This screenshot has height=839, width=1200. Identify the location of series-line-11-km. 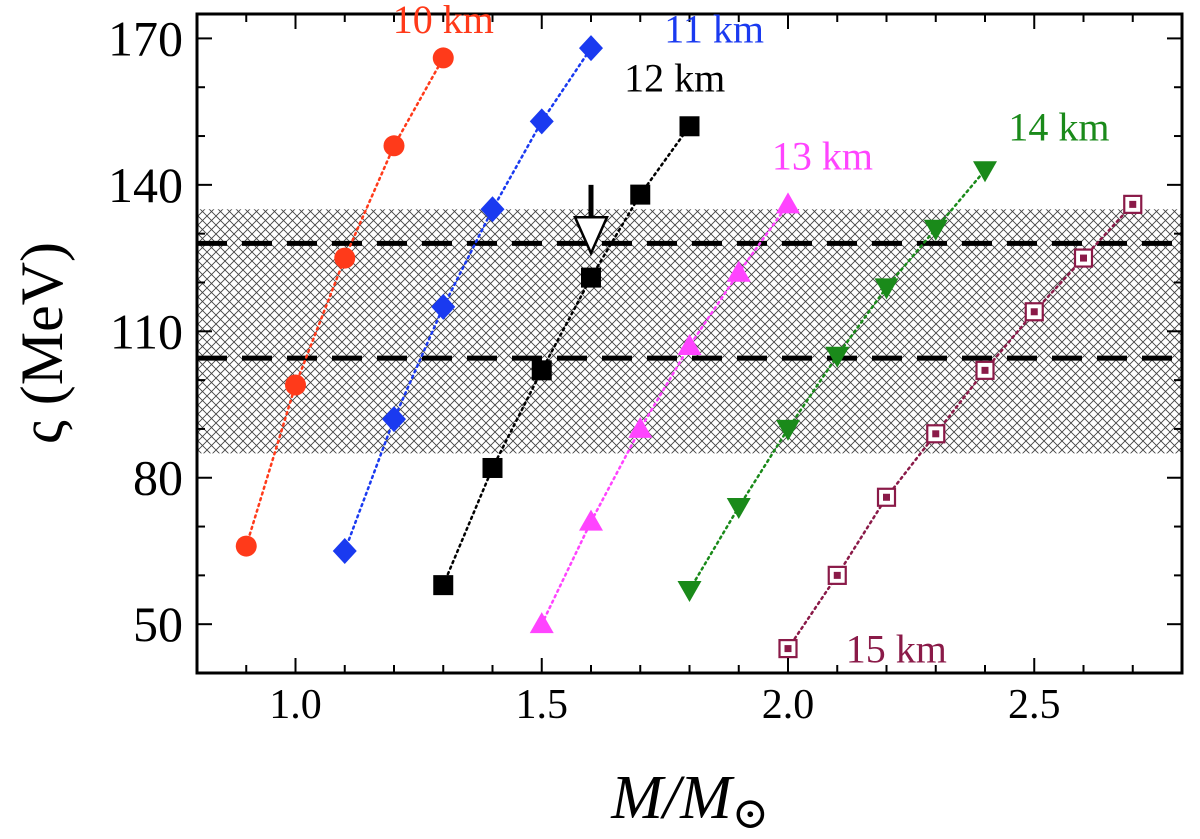
(468, 299).